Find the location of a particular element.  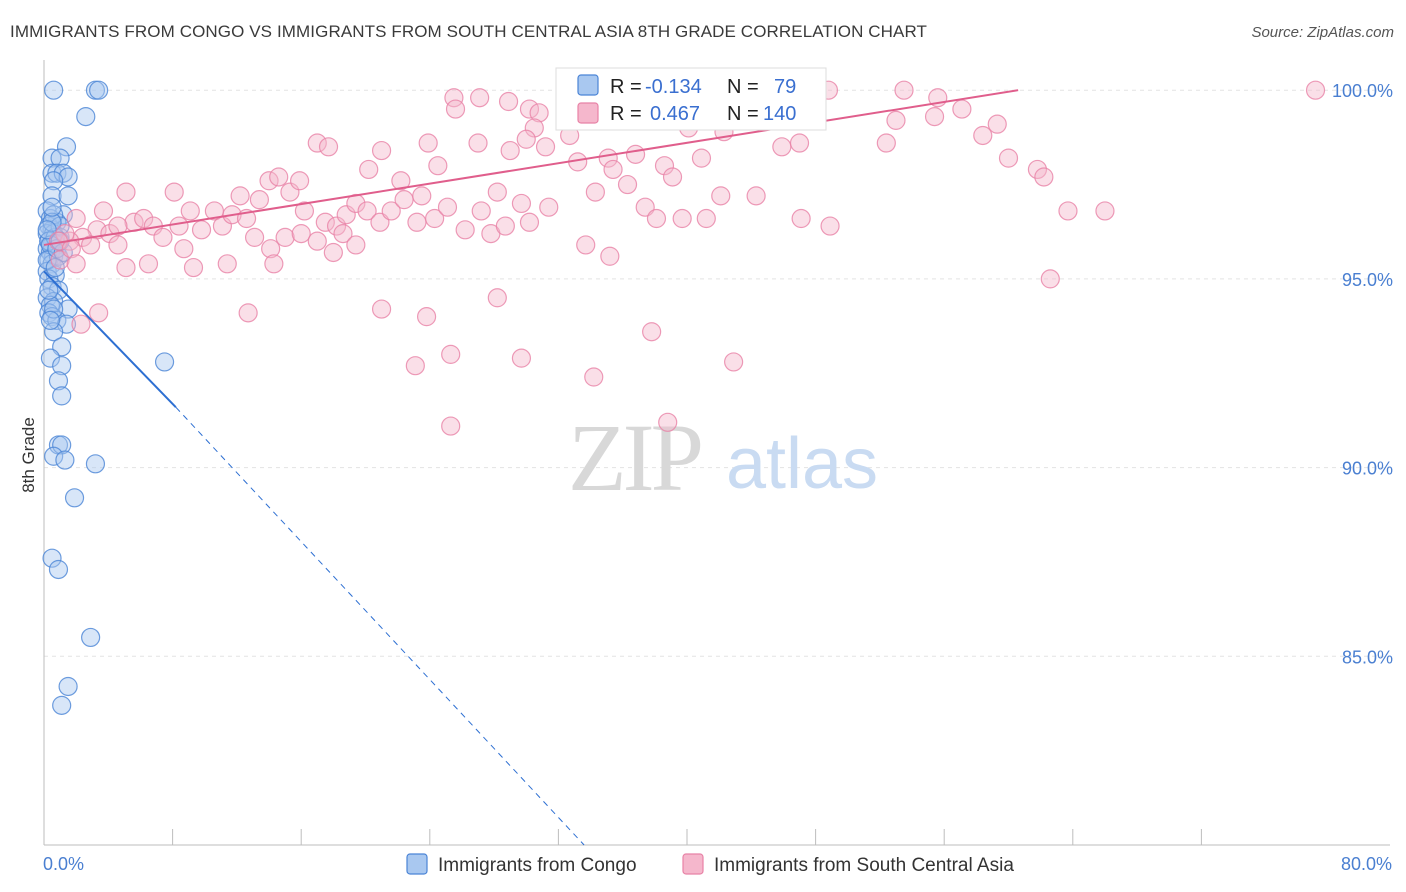

congo-trend-line is located at coordinates (110, 339).